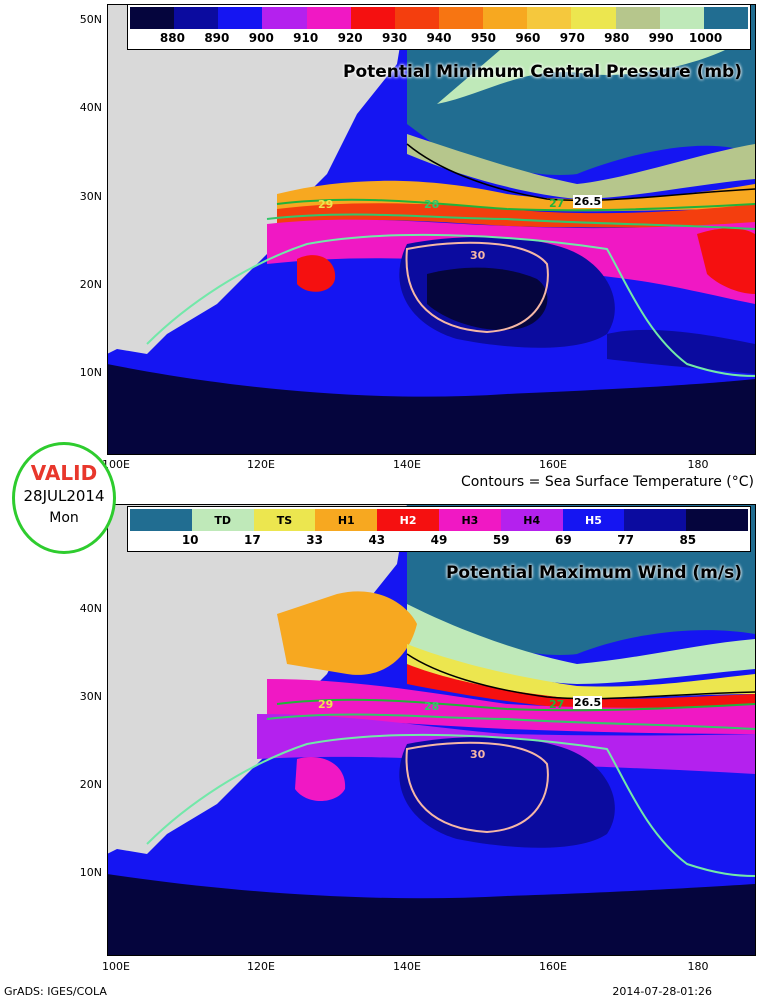 This screenshot has width=772, height=1000. I want to click on pressure-legend-value: 990, so click(661, 38).